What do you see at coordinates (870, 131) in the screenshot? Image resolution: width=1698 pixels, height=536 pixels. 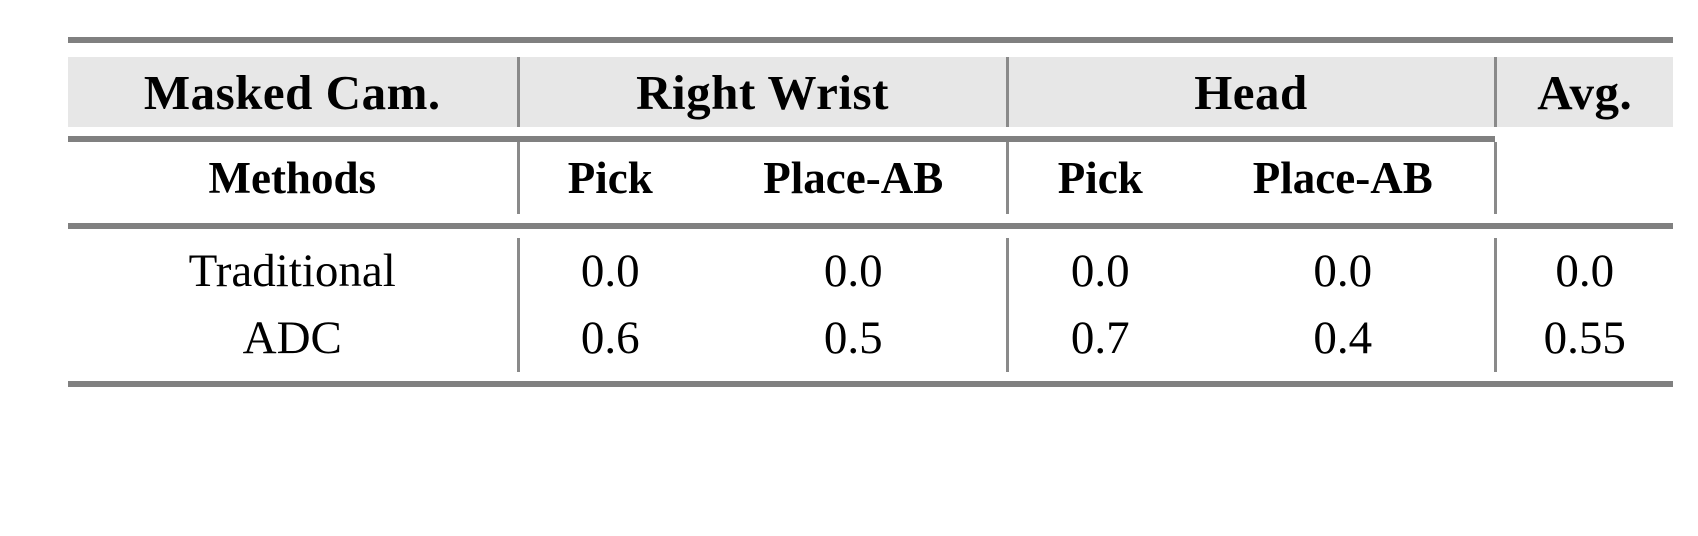 I see `spacer-below-group-header` at bounding box center [870, 131].